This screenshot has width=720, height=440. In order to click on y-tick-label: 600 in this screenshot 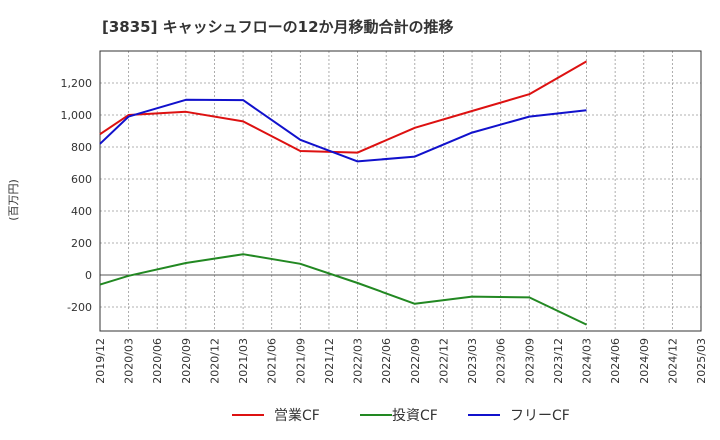, I will do `click(81, 179)`.